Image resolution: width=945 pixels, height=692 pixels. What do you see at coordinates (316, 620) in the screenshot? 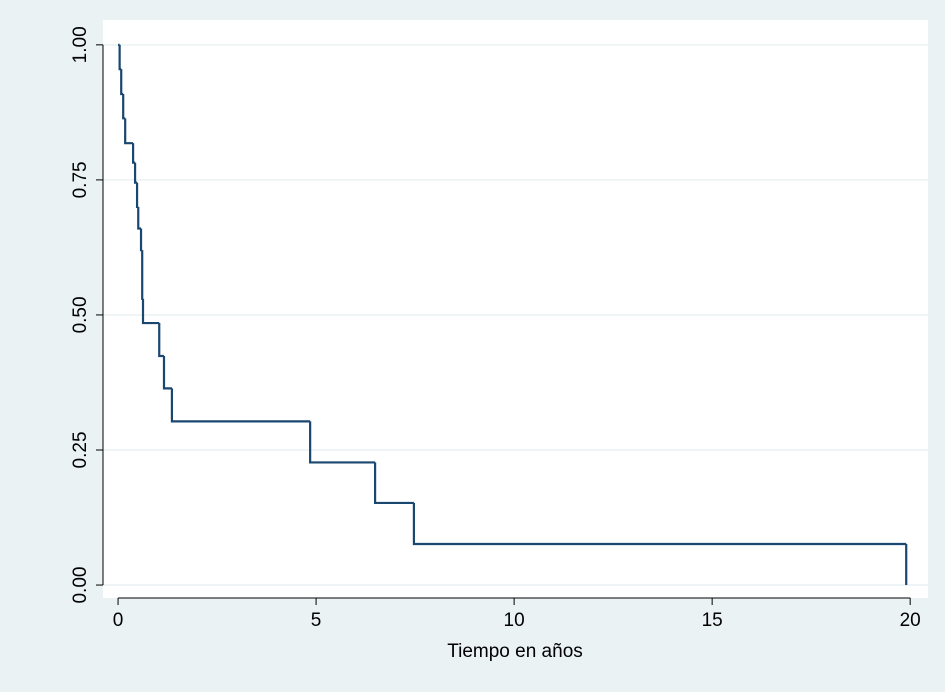
I see `x-tick-label: 5` at bounding box center [316, 620].